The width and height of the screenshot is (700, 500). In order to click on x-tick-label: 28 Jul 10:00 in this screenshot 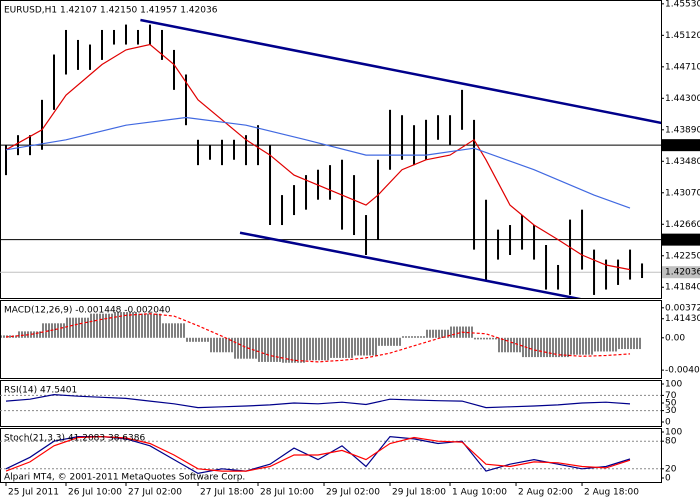, I will do `click(287, 493)`.